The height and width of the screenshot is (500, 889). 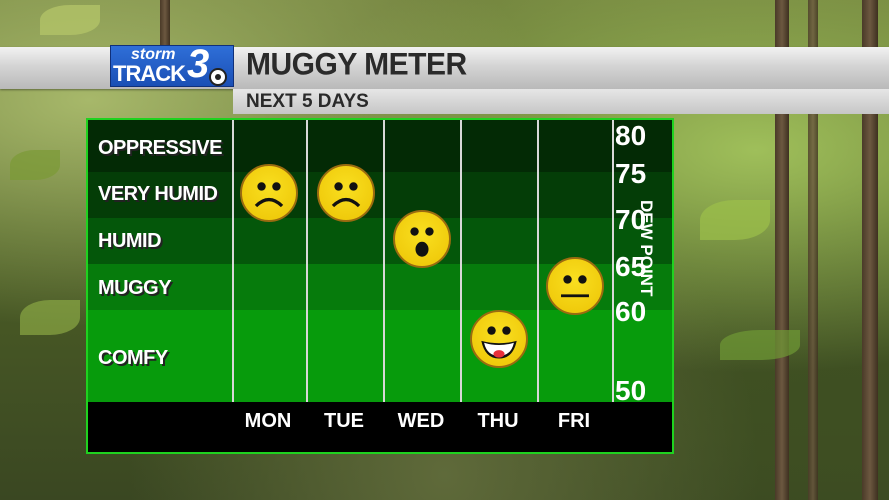 I want to click on subtitle-banner, so click(x=561, y=101).